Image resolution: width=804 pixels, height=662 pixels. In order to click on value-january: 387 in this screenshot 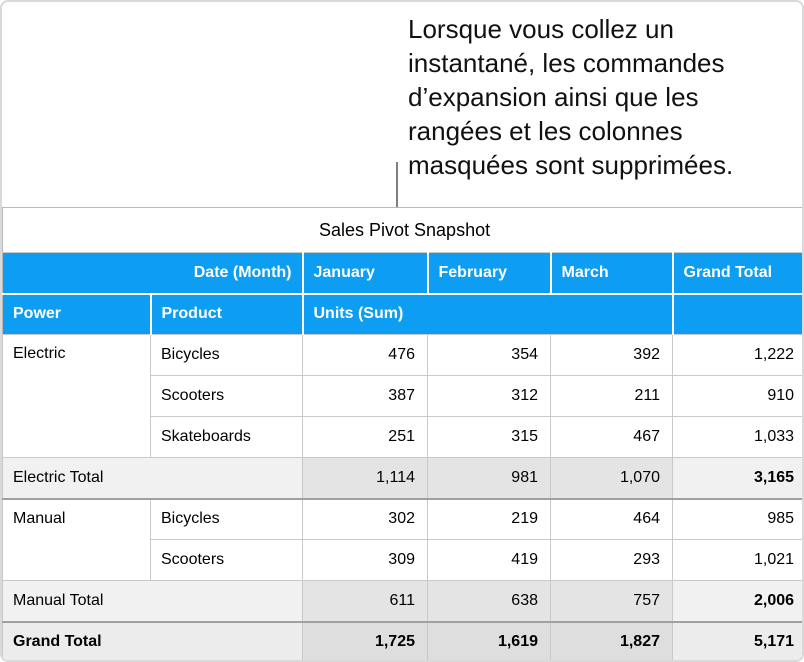, I will do `click(365, 396)`.